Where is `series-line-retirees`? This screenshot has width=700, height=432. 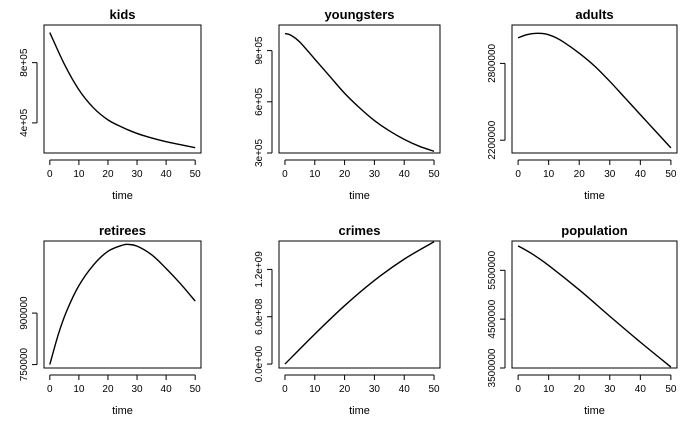
series-line-retirees is located at coordinates (122, 304).